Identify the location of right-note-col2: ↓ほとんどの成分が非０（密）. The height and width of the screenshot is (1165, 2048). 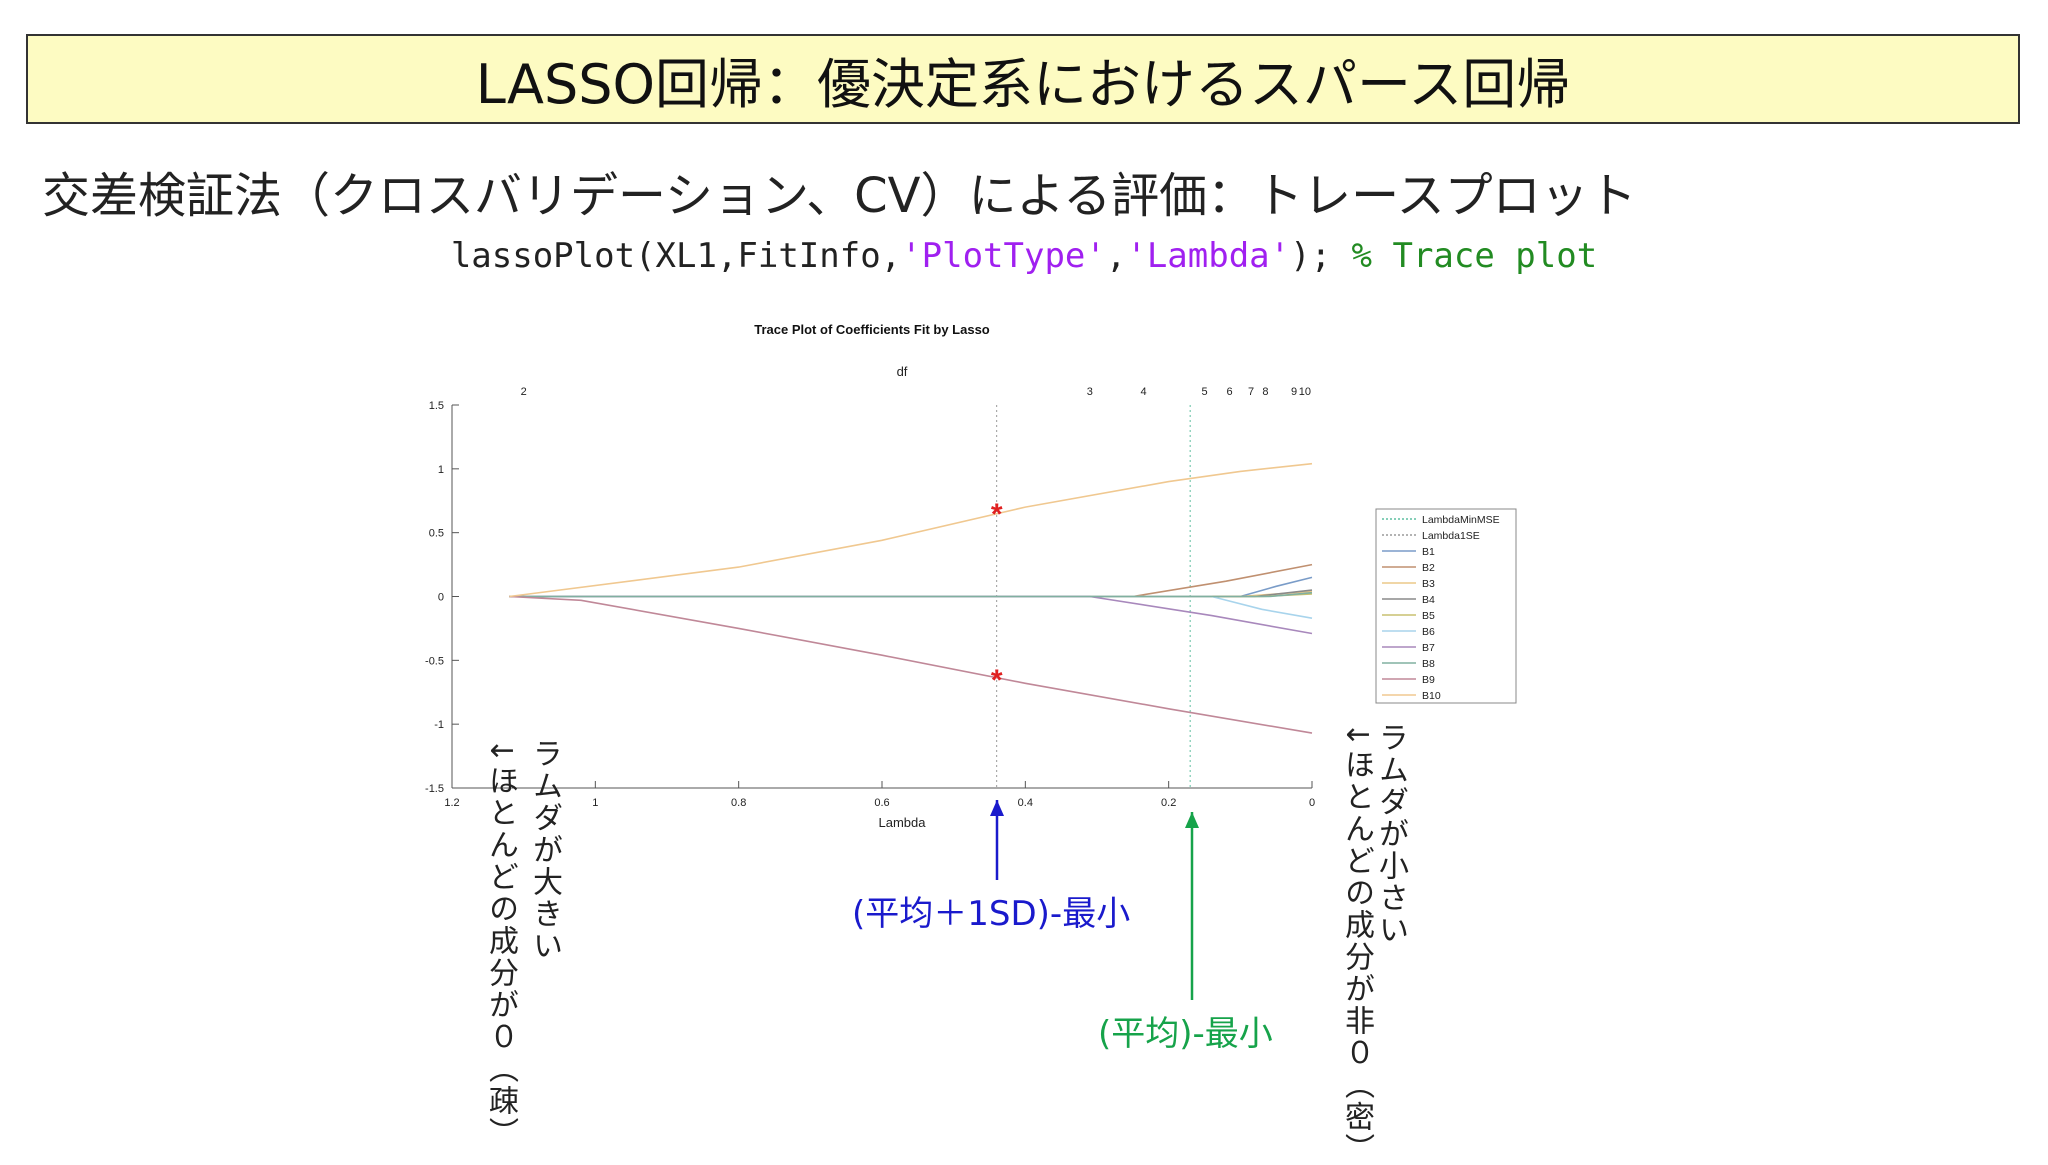
(1356, 943).